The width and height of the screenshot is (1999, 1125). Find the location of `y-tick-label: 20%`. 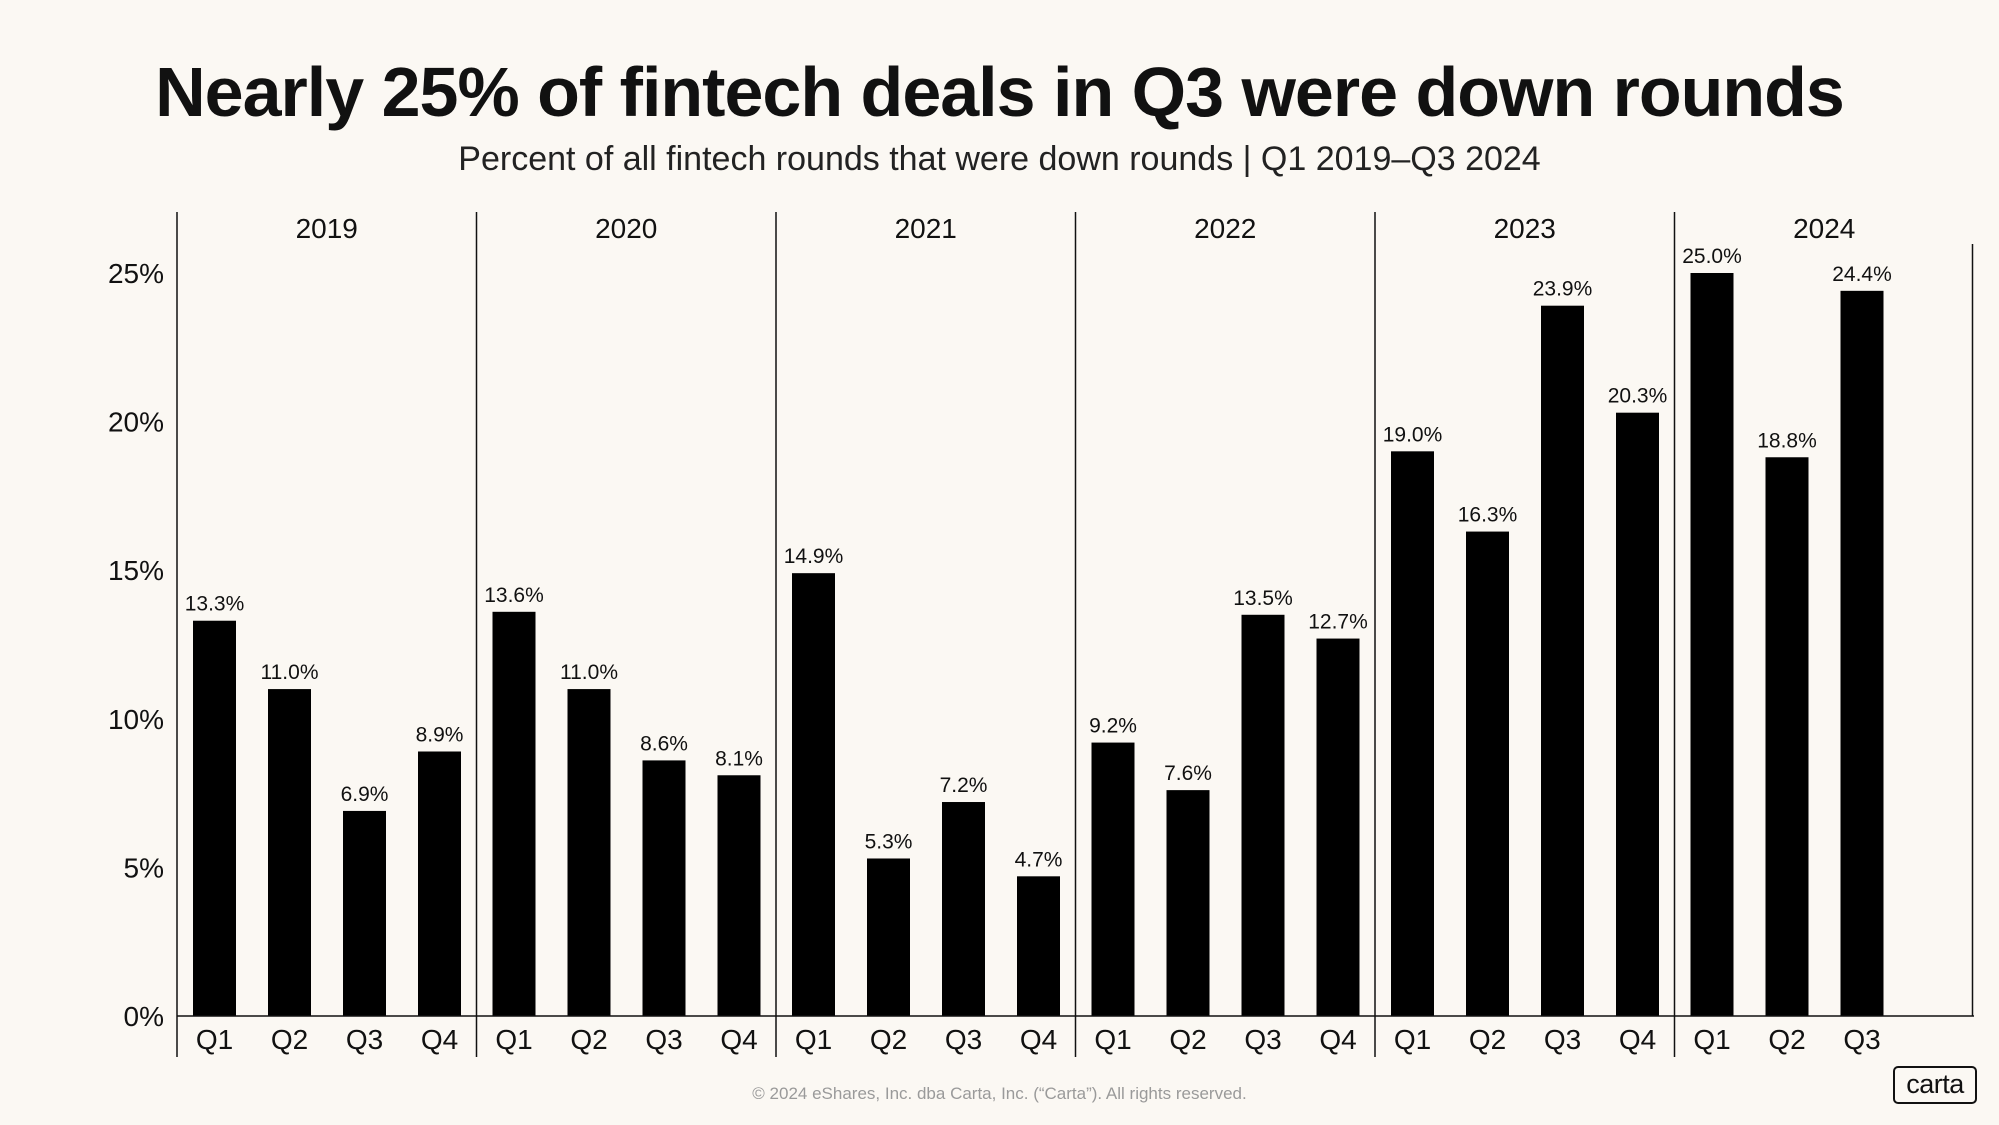

y-tick-label: 20% is located at coordinates (136, 422).